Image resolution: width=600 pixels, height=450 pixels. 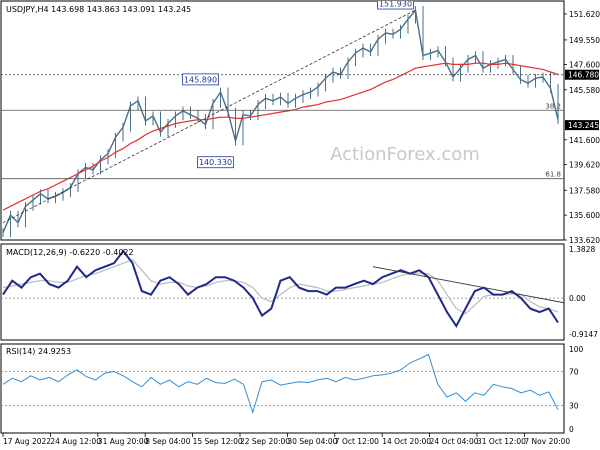 I want to click on rsi-line, so click(x=280, y=383).